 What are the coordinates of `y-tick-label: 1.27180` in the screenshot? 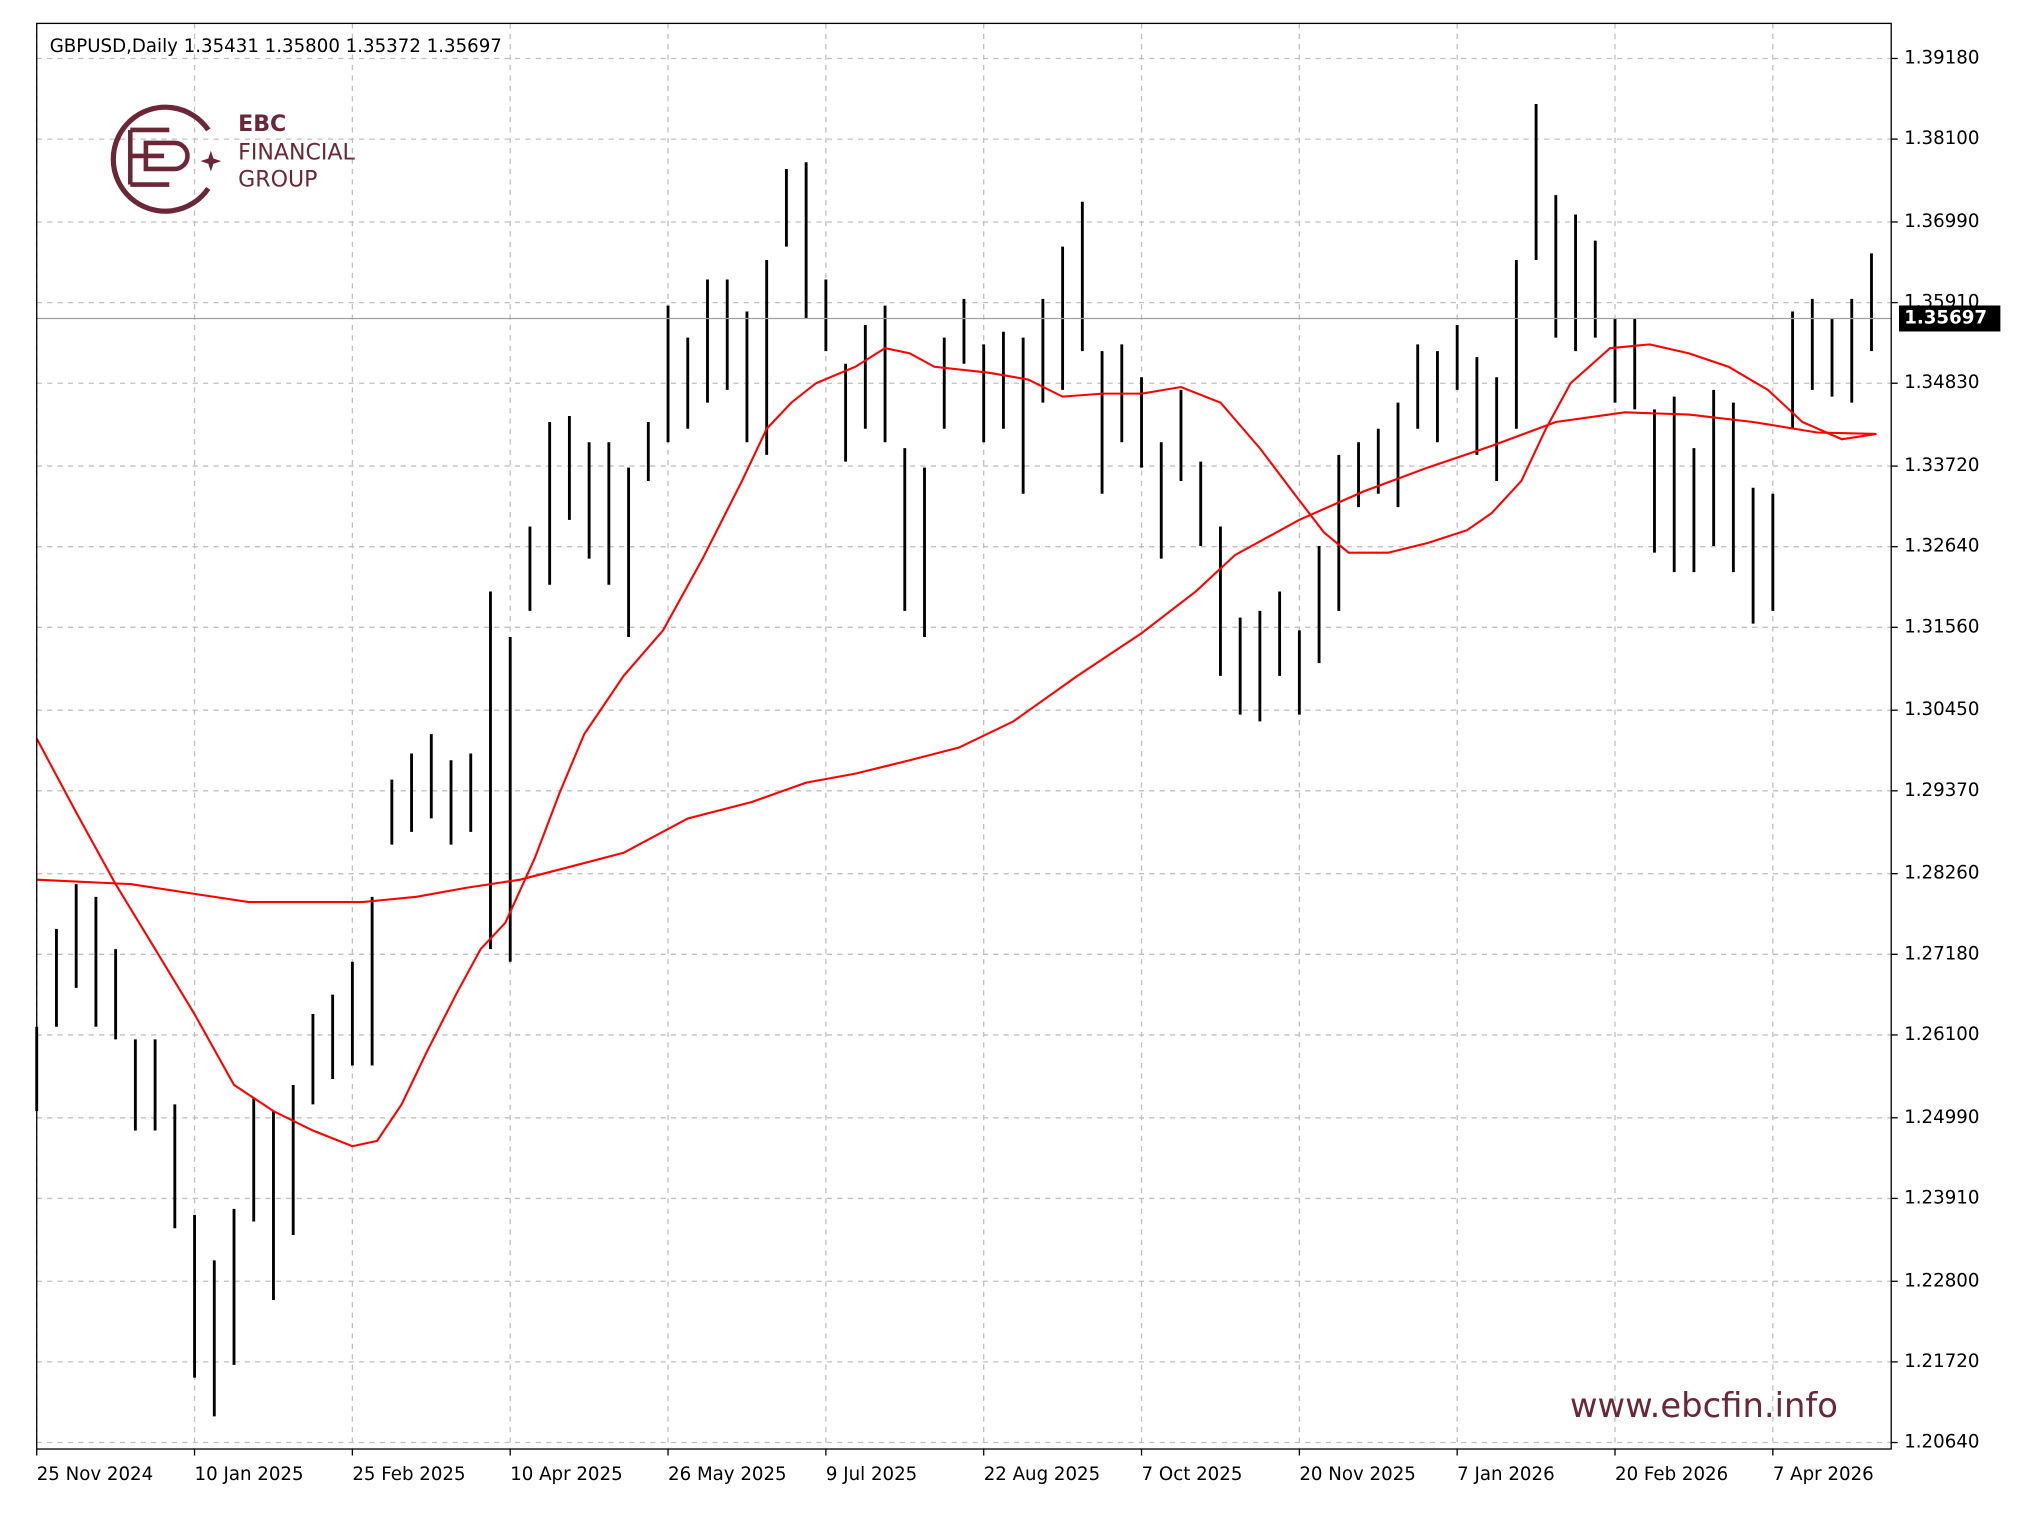 It's located at (1941, 953).